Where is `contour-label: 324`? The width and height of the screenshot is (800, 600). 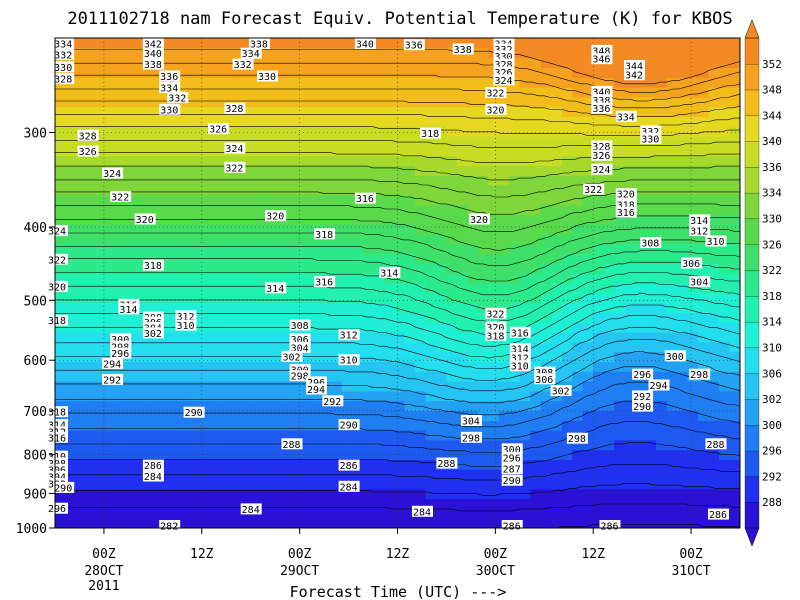
contour-label: 324 is located at coordinates (235, 148).